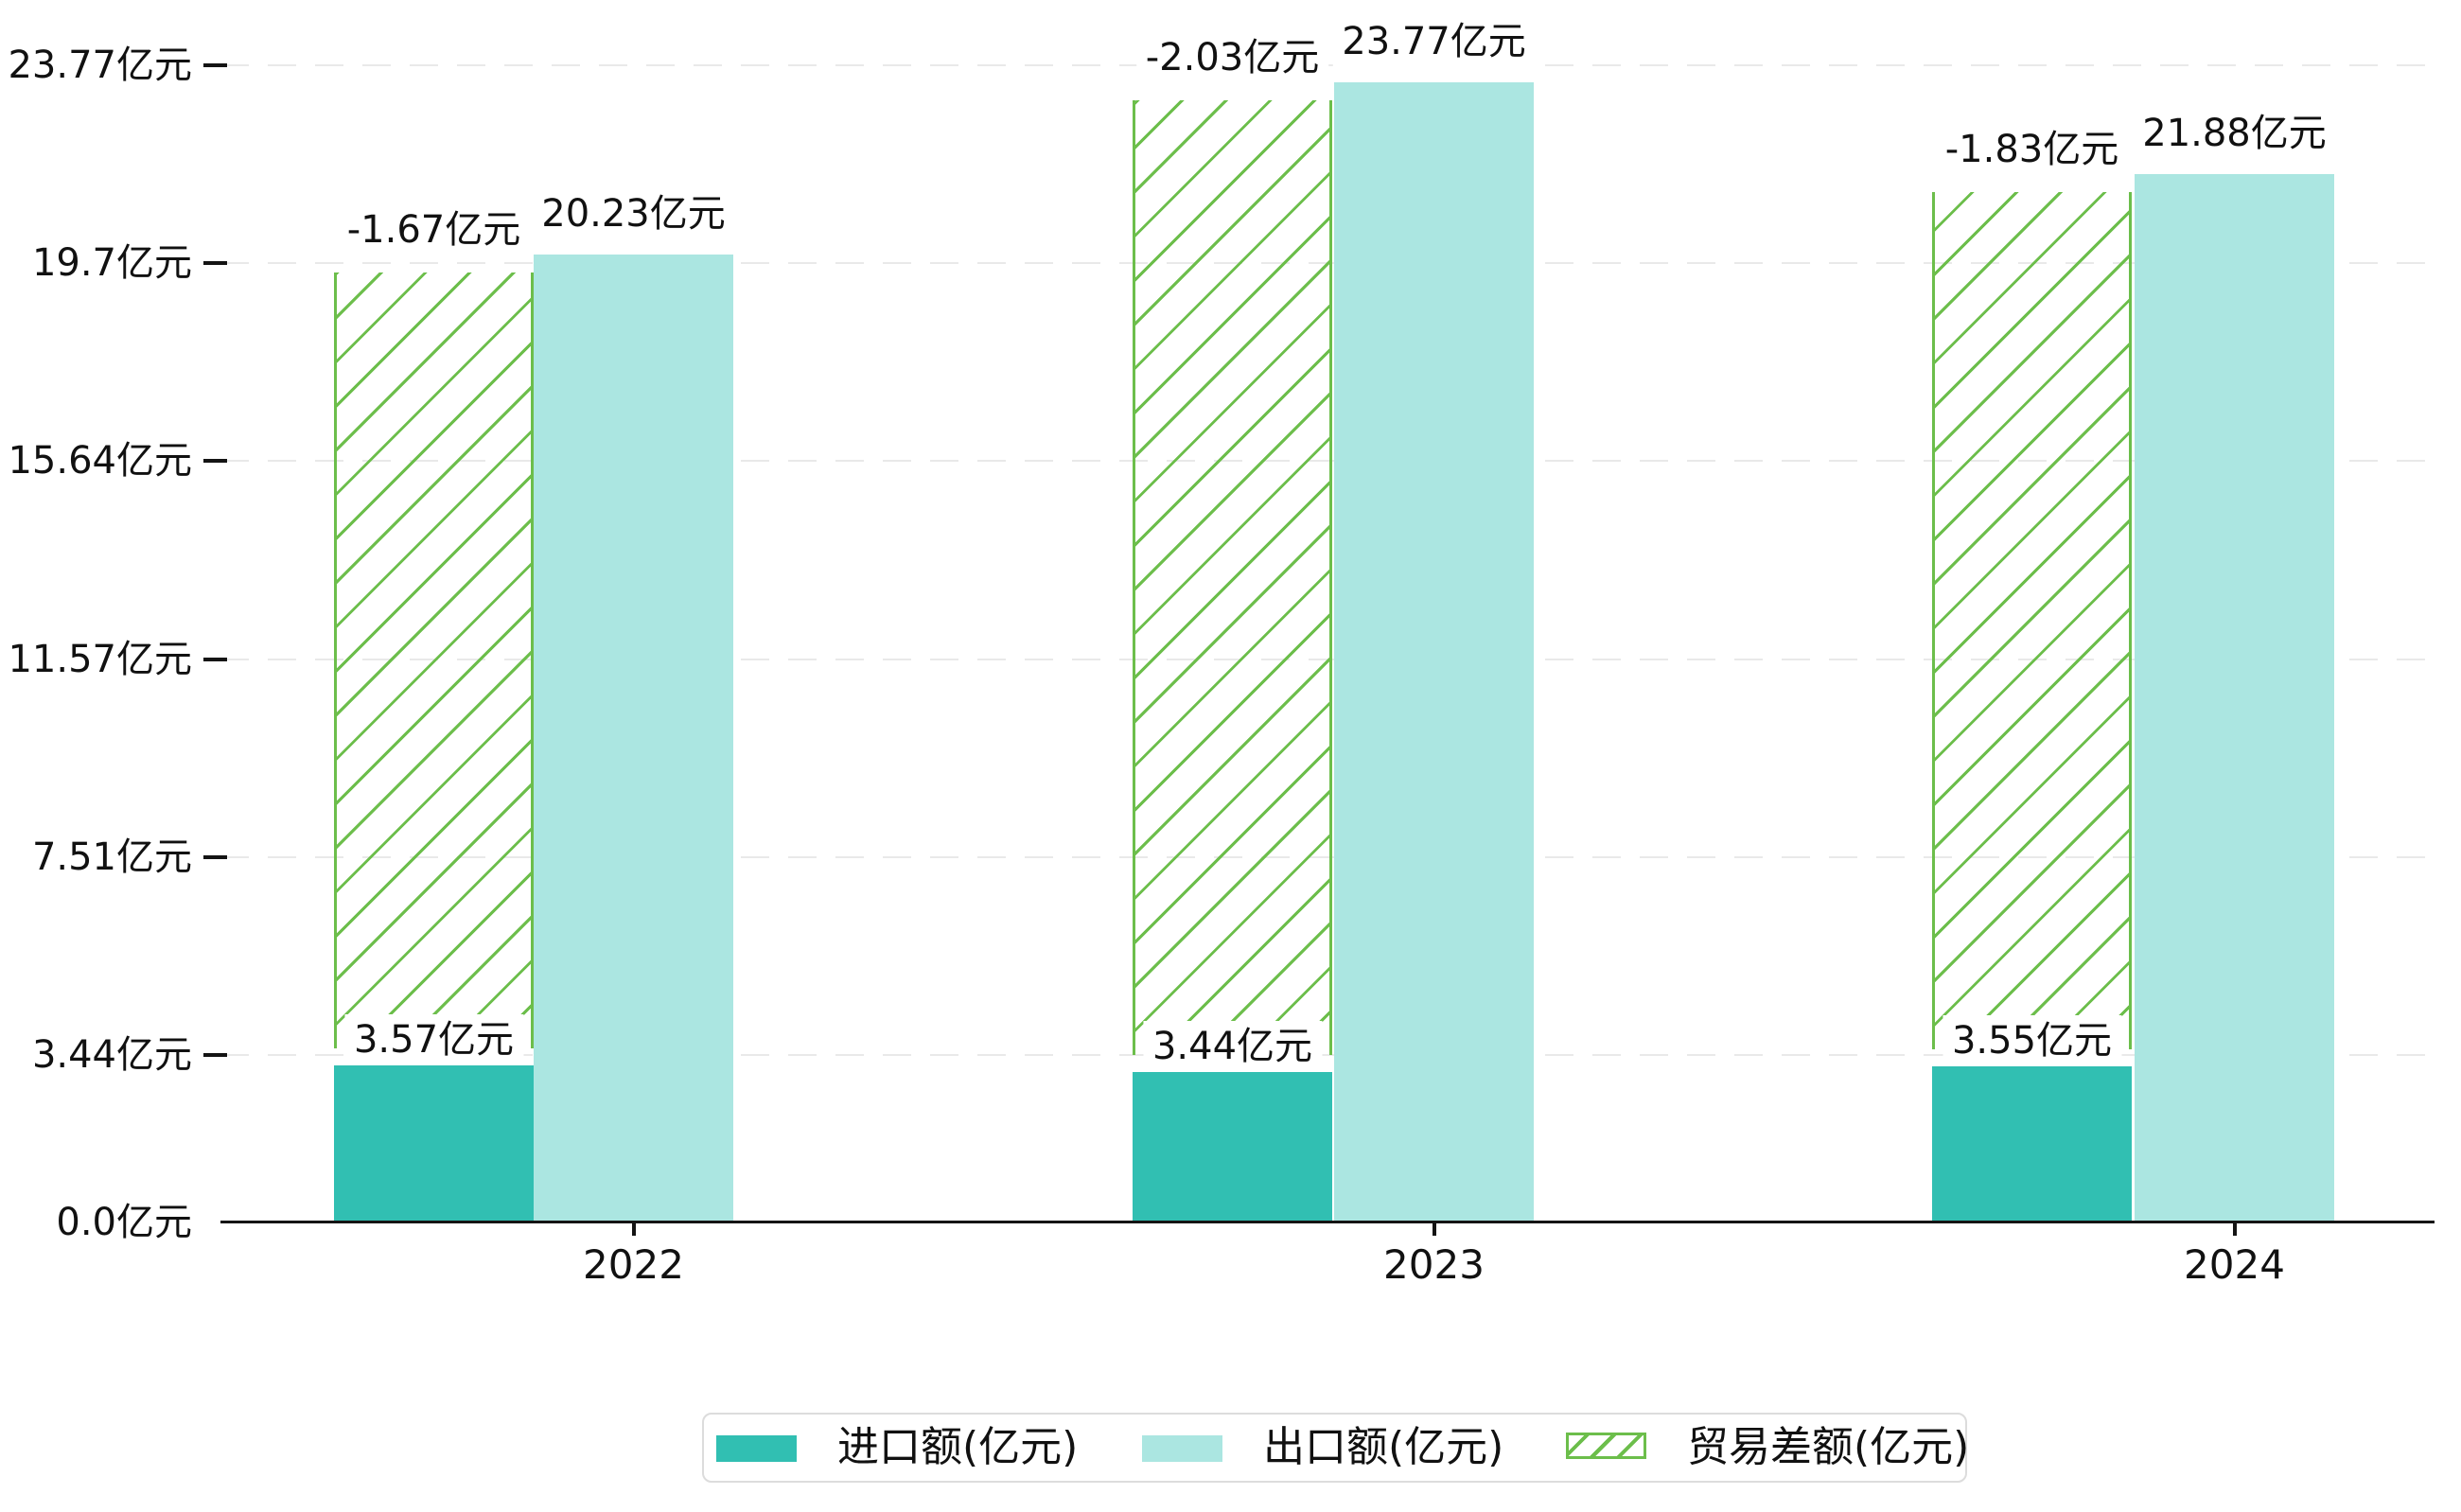 This screenshot has height=1512, width=2461. What do you see at coordinates (1327, 1222) in the screenshot?
I see `x-axis-line` at bounding box center [1327, 1222].